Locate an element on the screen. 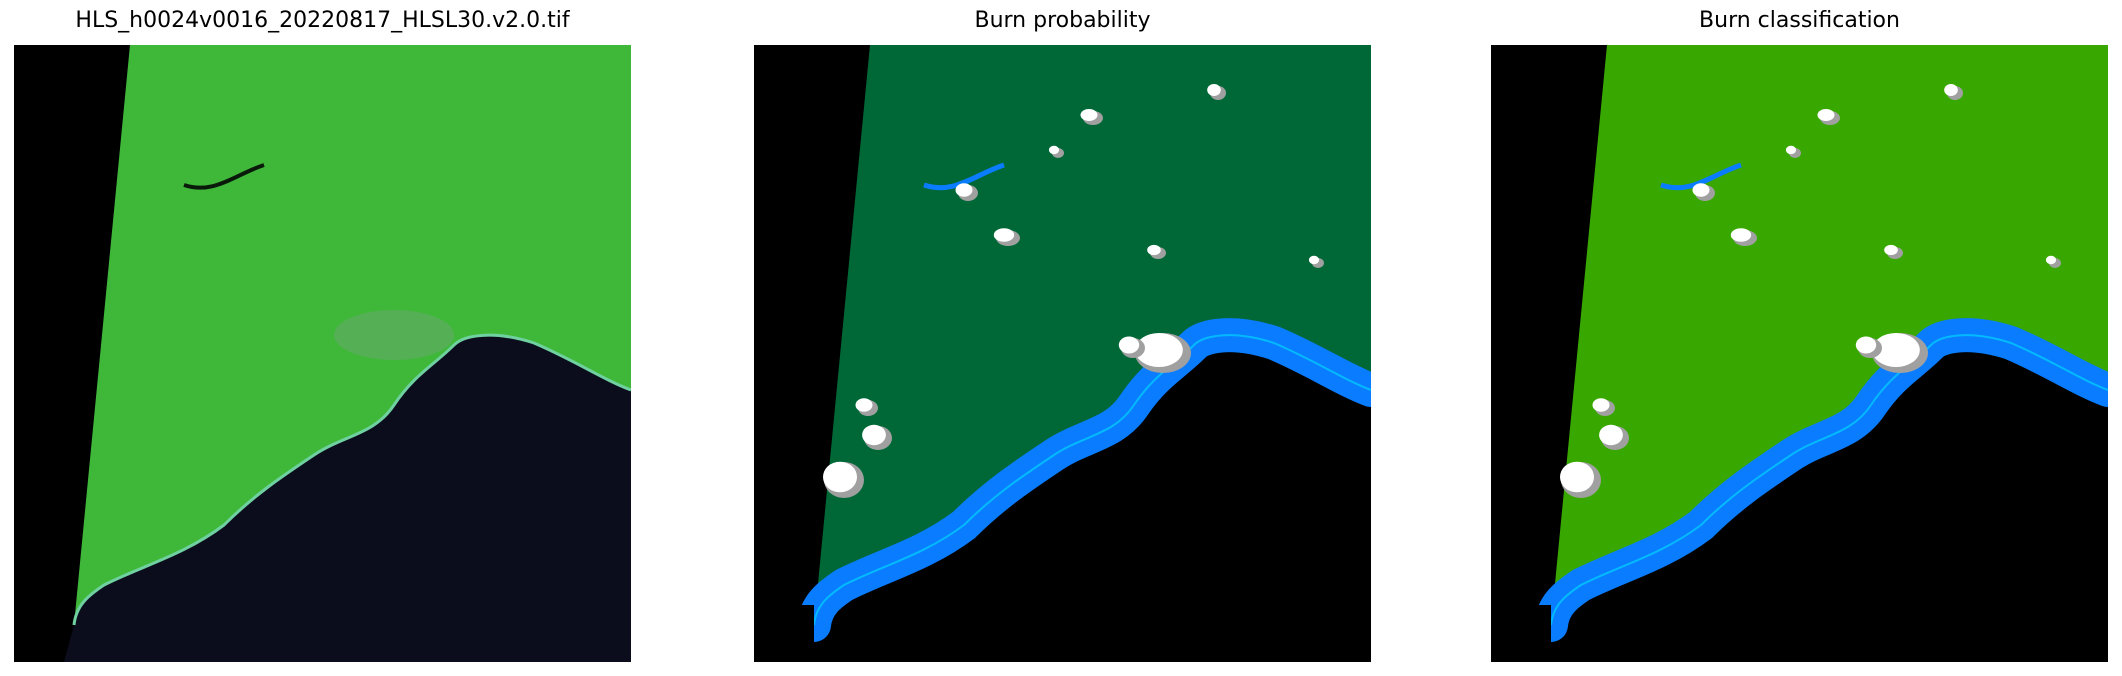  panel-title-probability: Burn probability is located at coordinates (1062, 20).